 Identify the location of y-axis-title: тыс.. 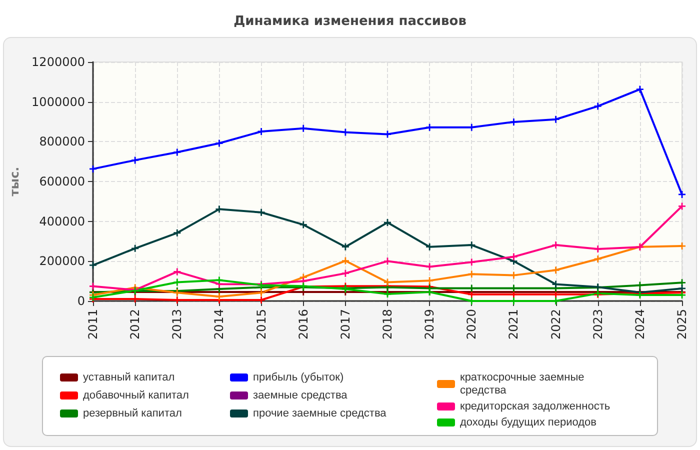
(15, 181).